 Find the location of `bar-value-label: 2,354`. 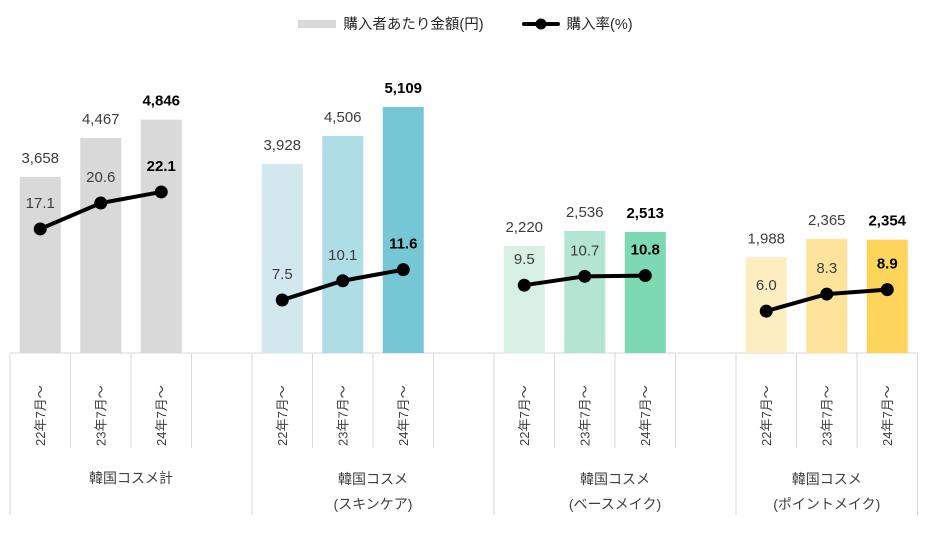

bar-value-label: 2,354 is located at coordinates (887, 221).